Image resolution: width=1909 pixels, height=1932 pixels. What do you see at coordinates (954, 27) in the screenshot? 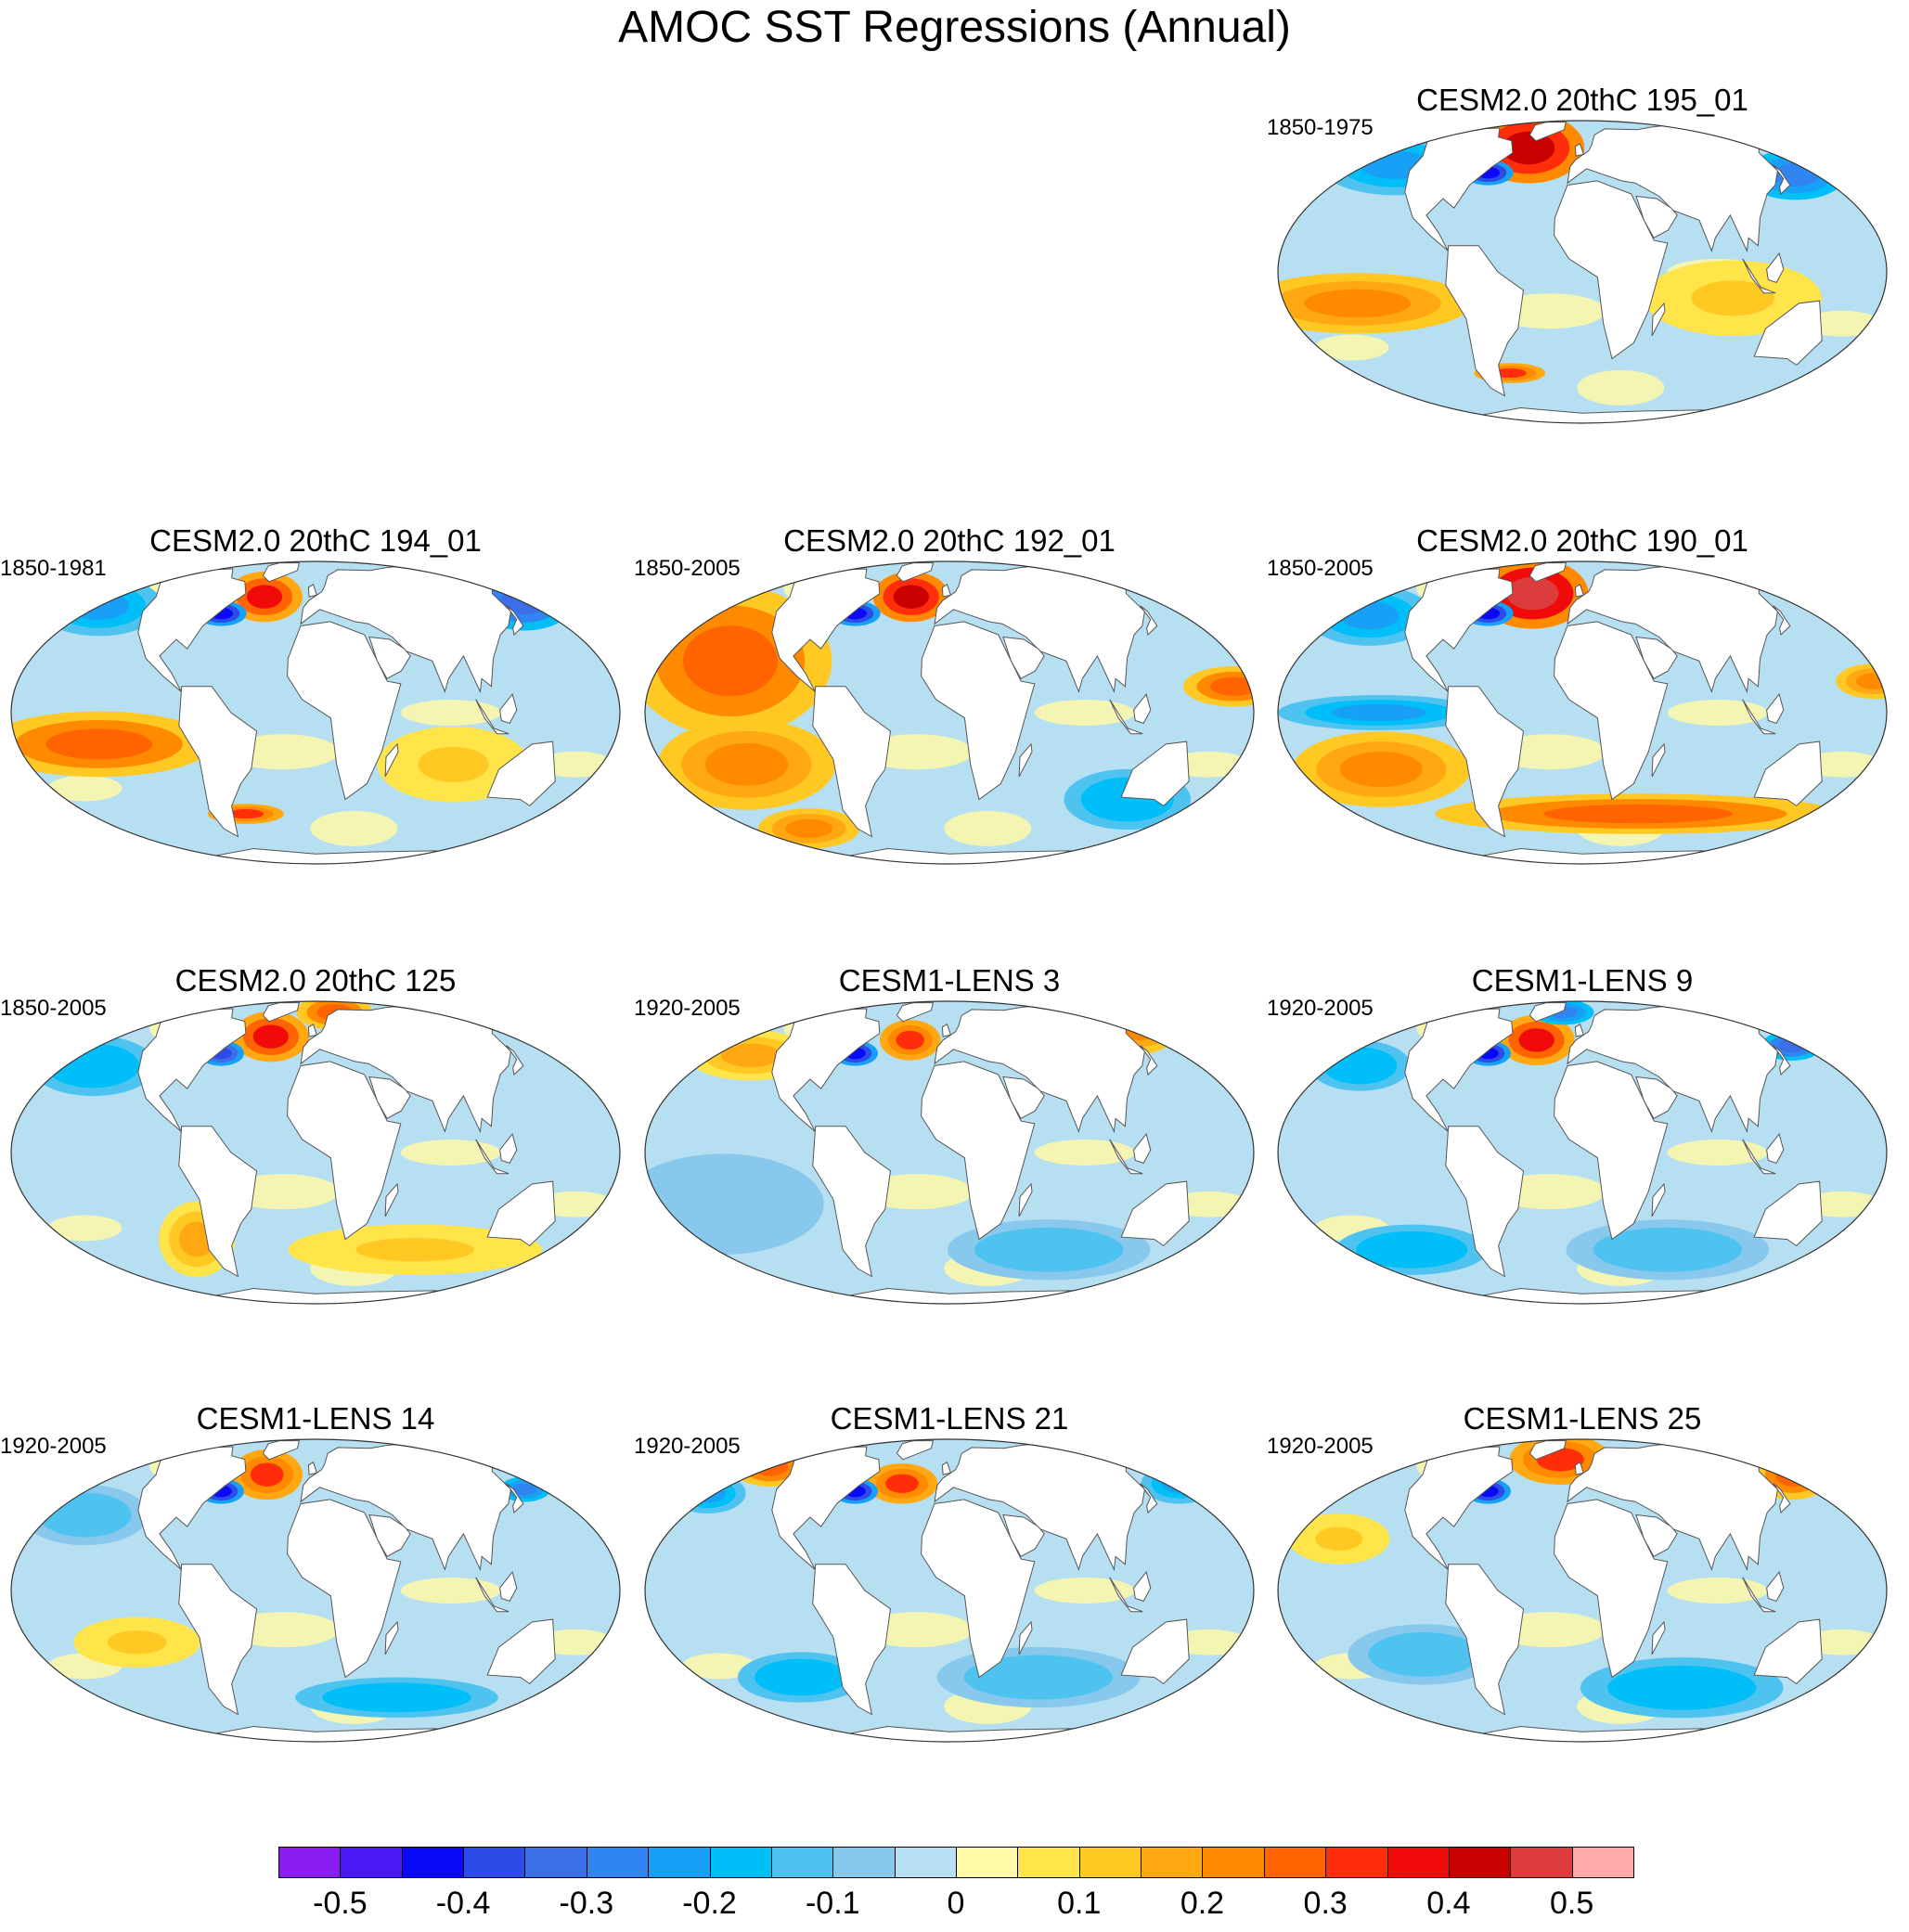
I see `figure-title: AMOC SST Regressions (Annual)` at bounding box center [954, 27].